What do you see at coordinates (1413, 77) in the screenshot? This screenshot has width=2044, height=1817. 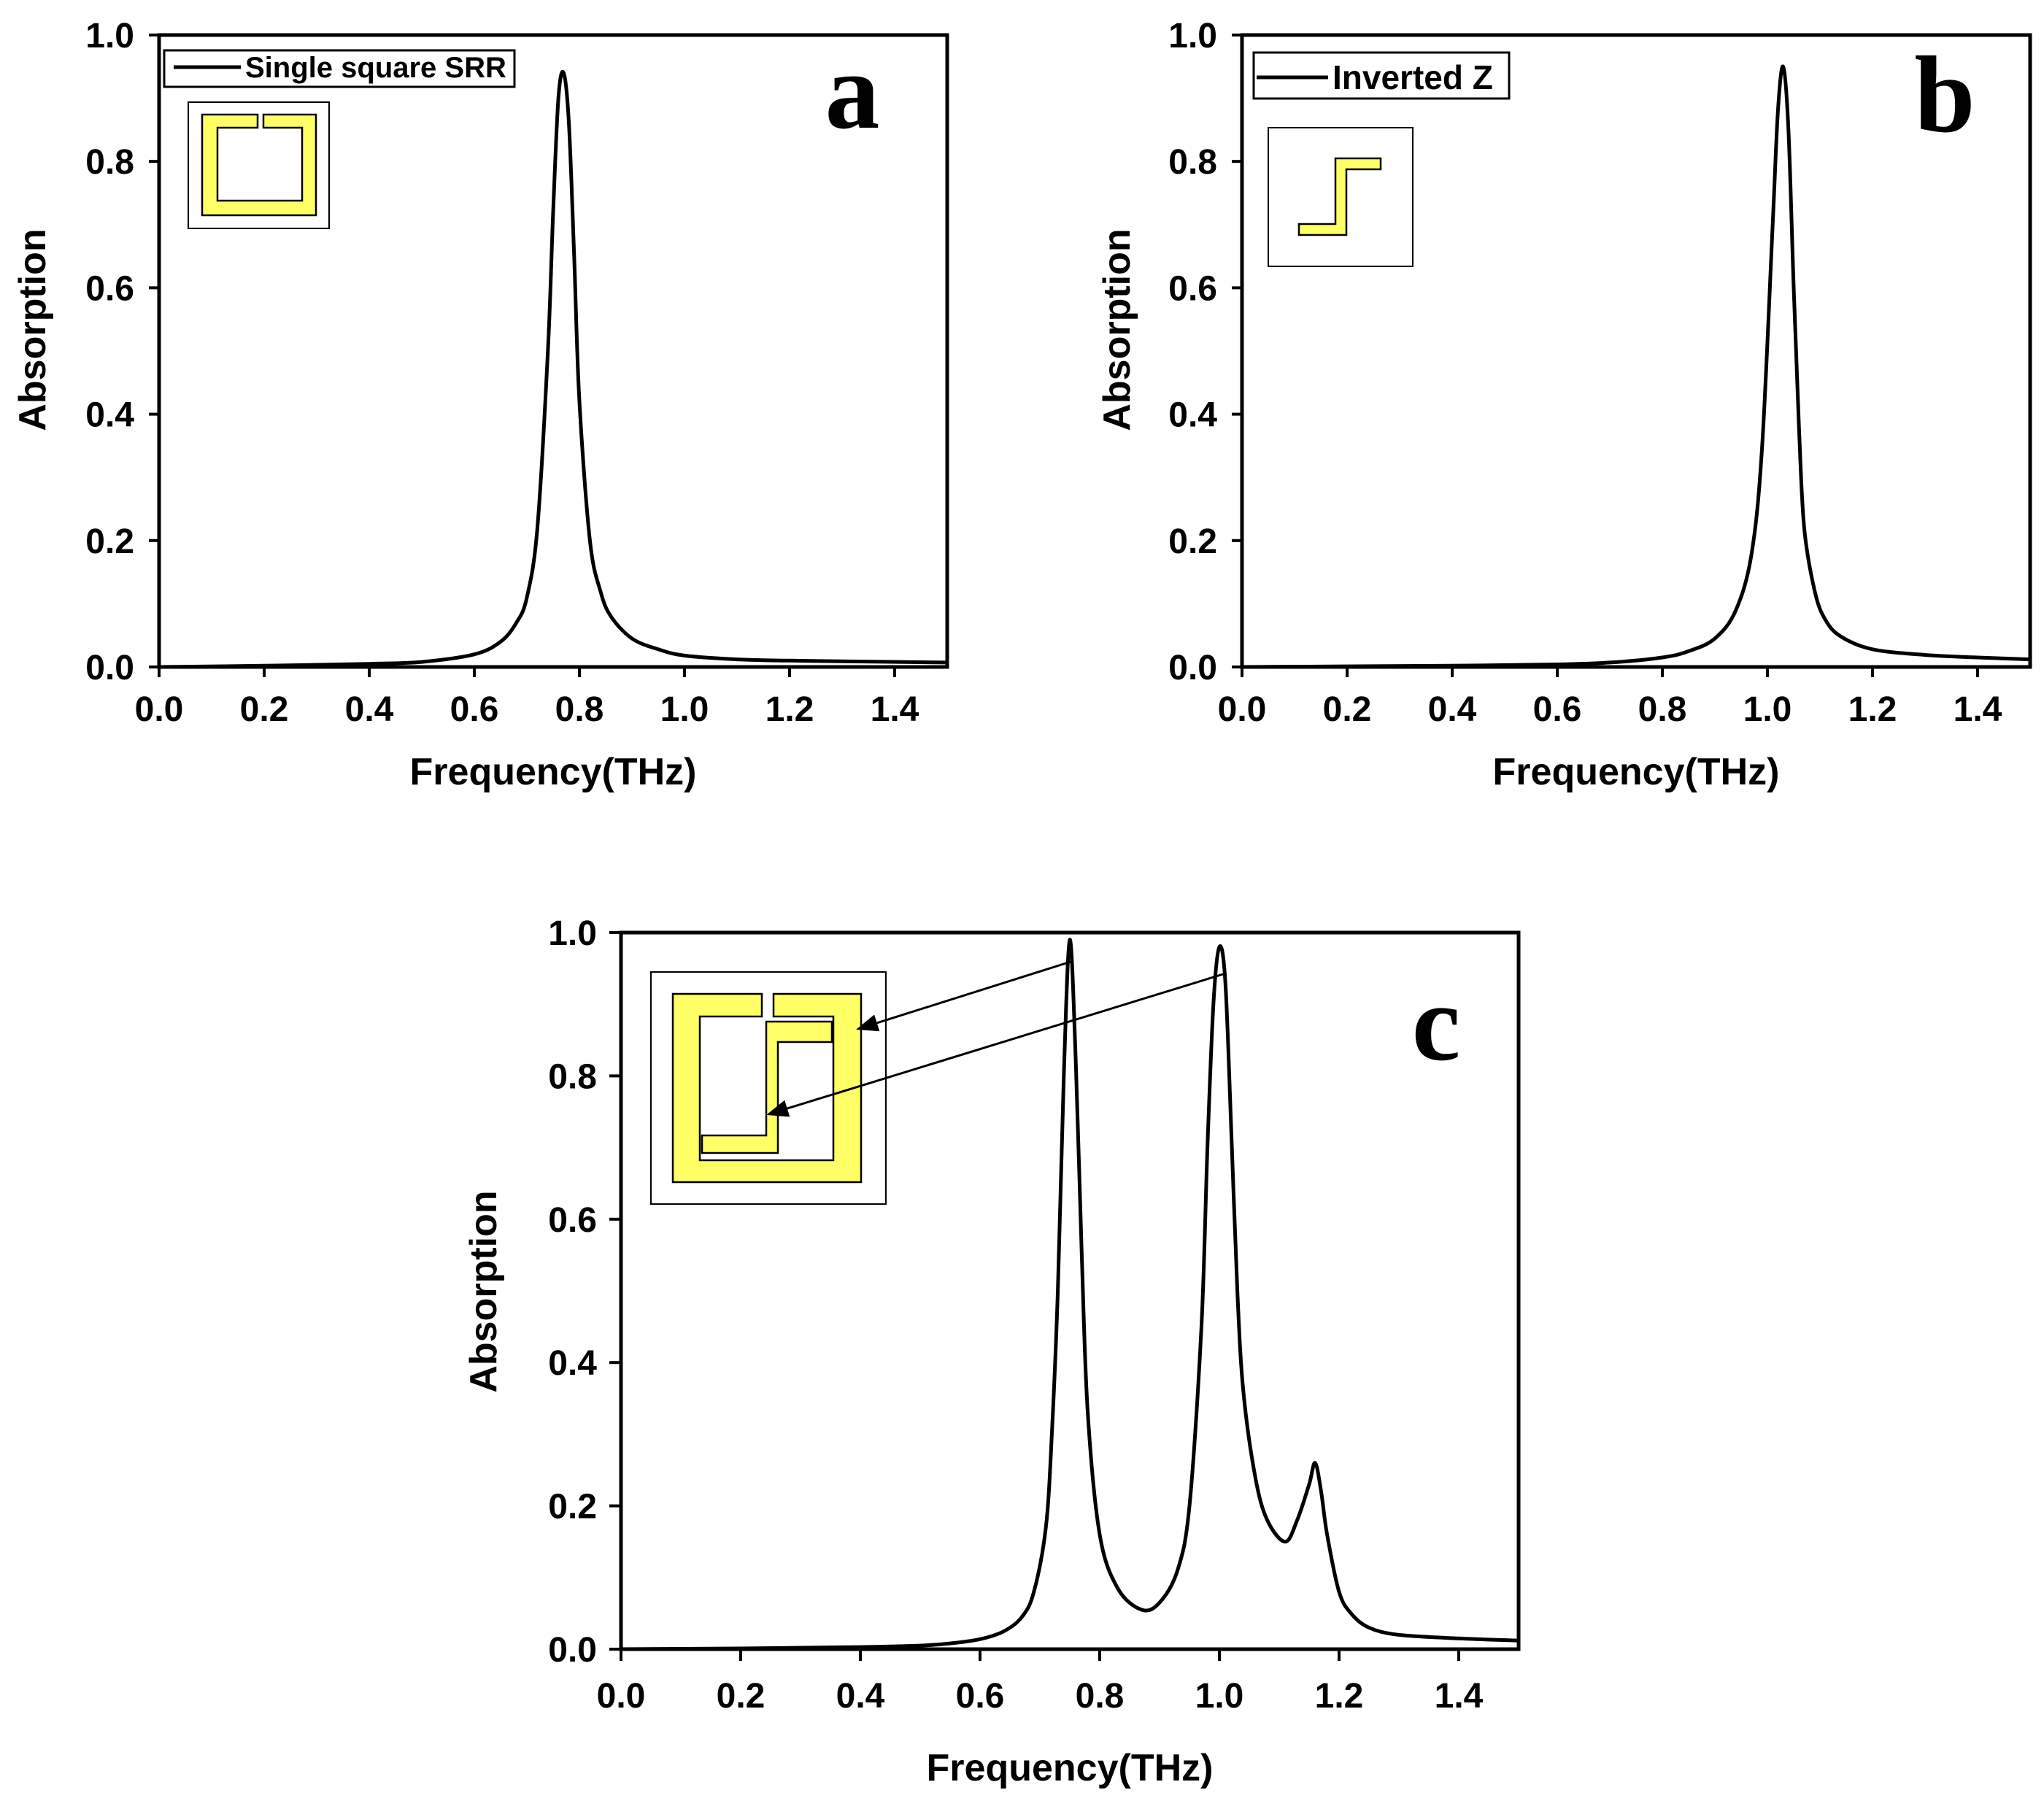 I see `legend-label-b: Inverted Z` at bounding box center [1413, 77].